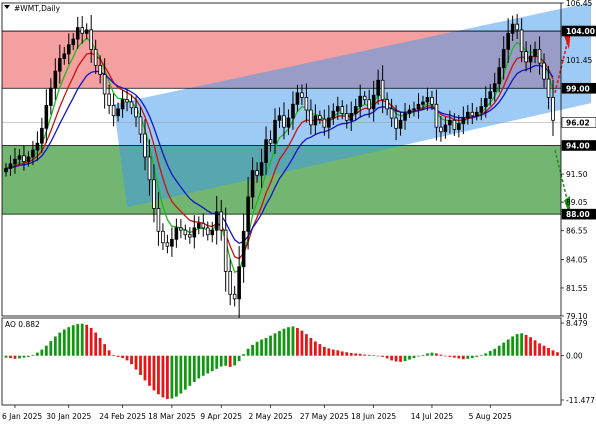 Image resolution: width=596 pixels, height=425 pixels. What do you see at coordinates (7, 7) in the screenshot?
I see `dropdown-triangle-icon` at bounding box center [7, 7].